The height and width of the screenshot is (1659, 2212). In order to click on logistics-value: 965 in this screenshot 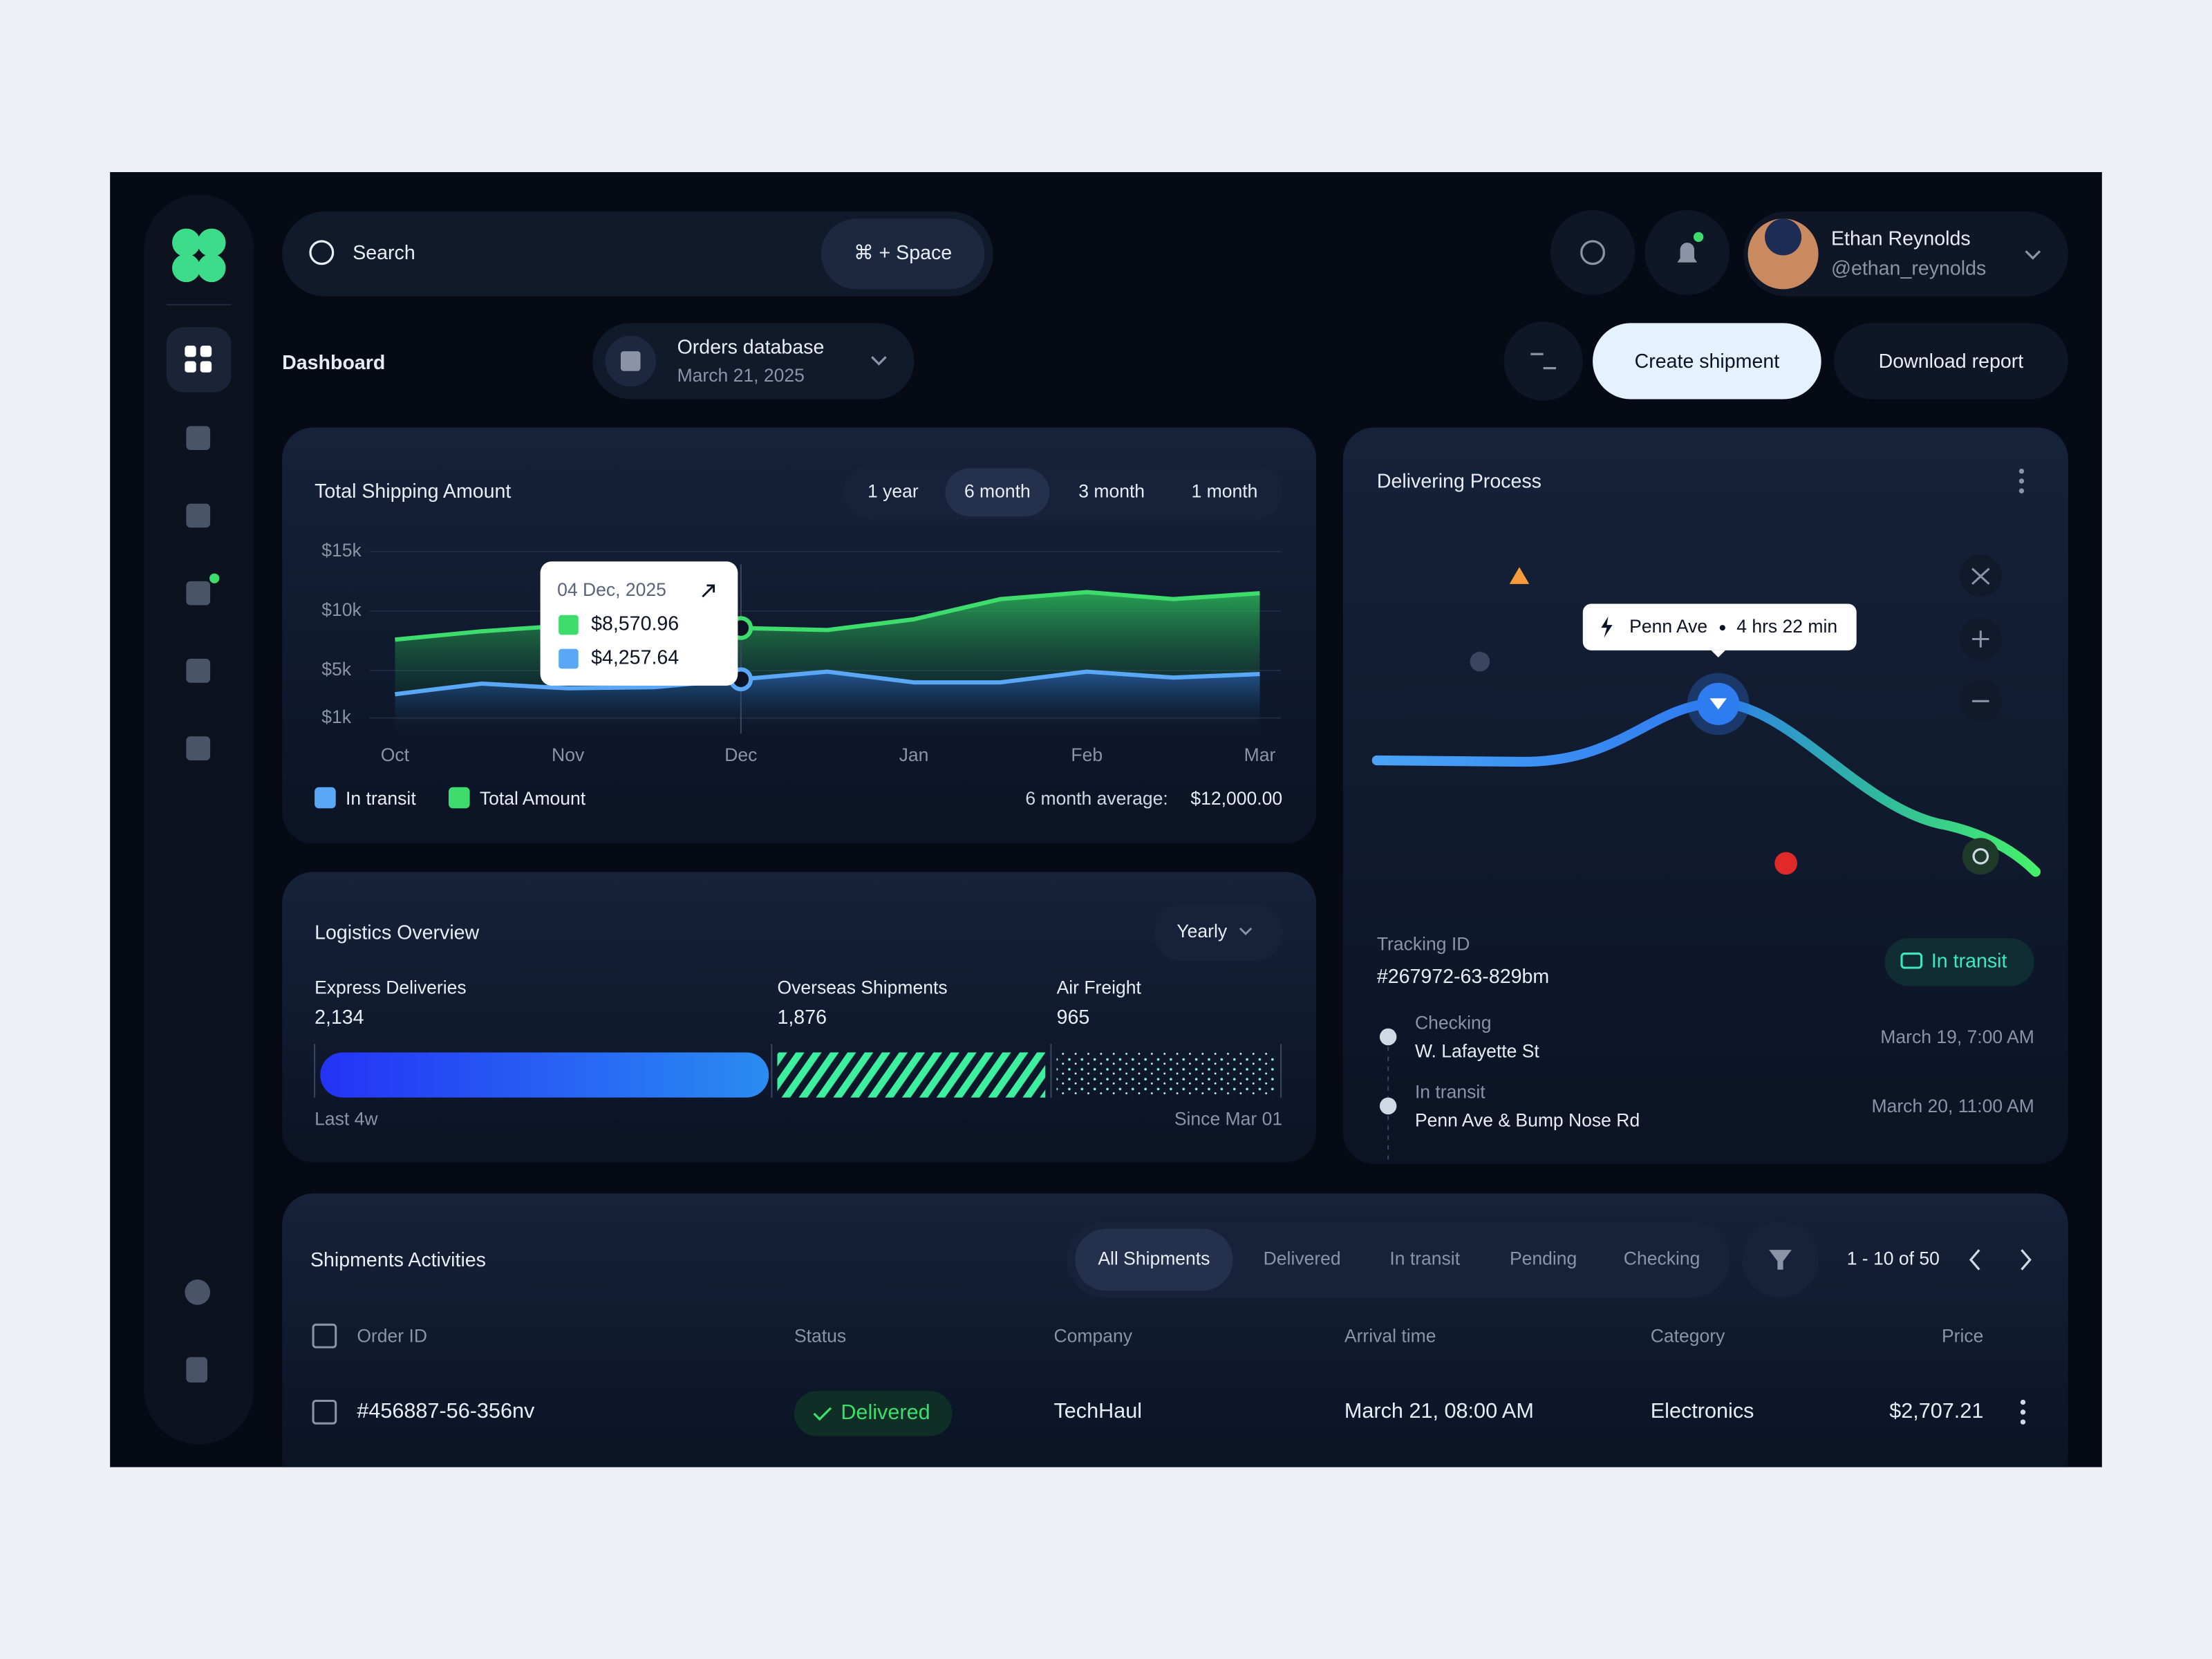, I will do `click(1073, 1018)`.